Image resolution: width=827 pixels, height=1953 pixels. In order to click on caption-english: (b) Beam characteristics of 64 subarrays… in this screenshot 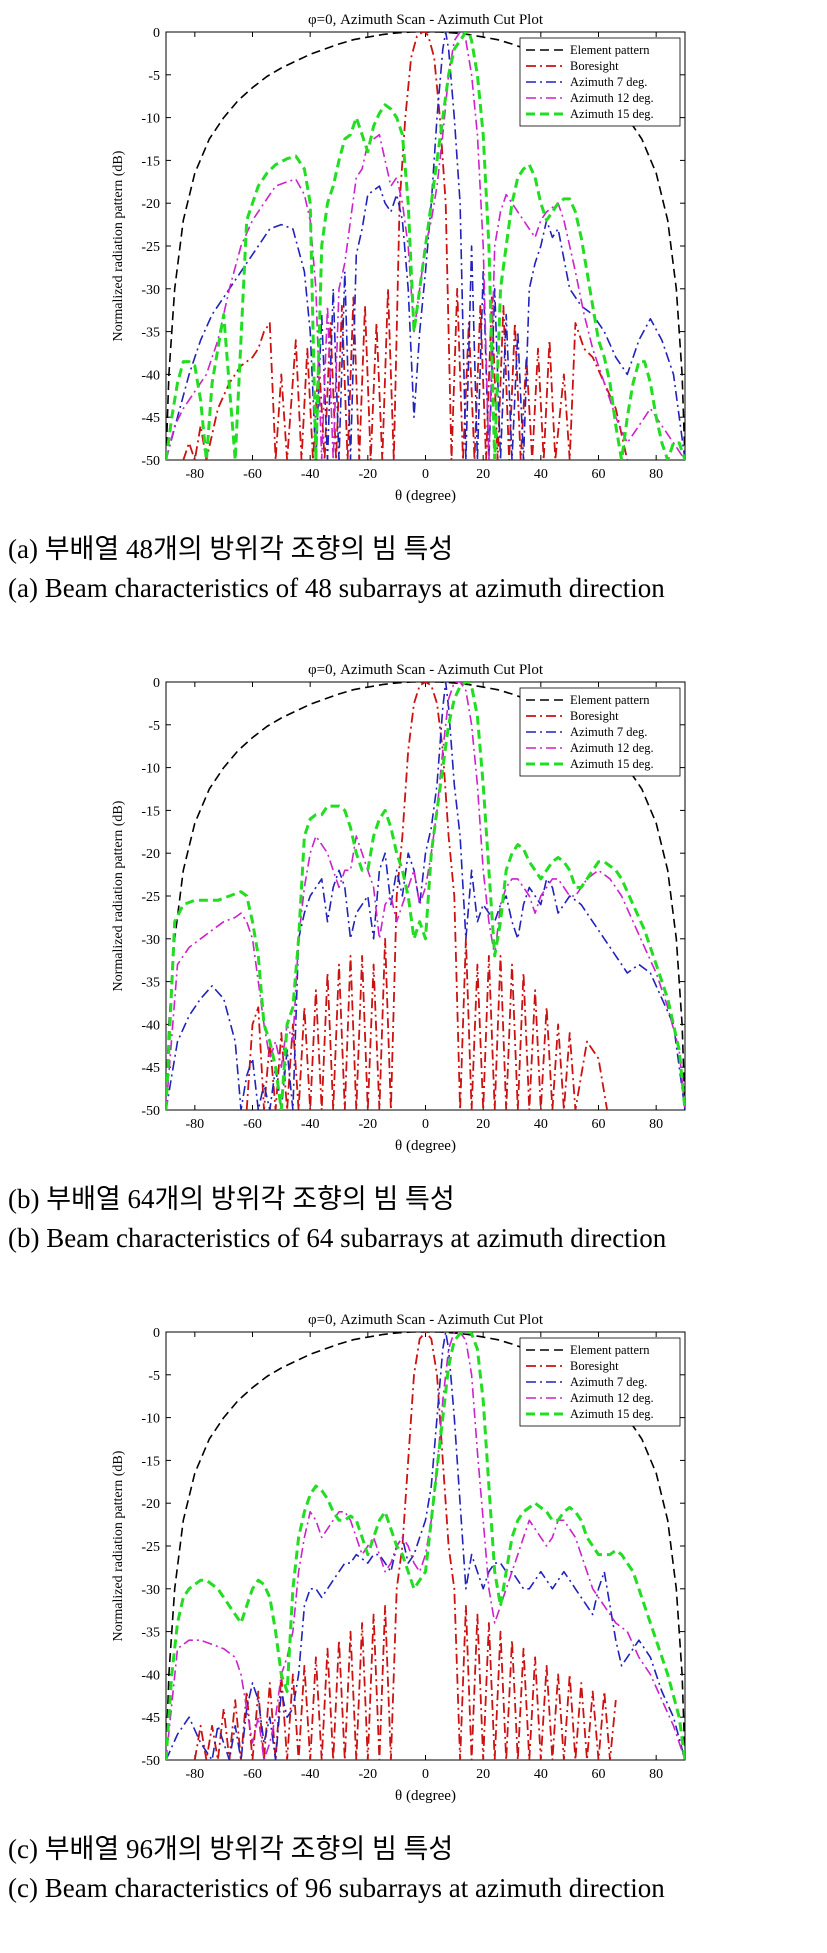, I will do `click(337, 1238)`.